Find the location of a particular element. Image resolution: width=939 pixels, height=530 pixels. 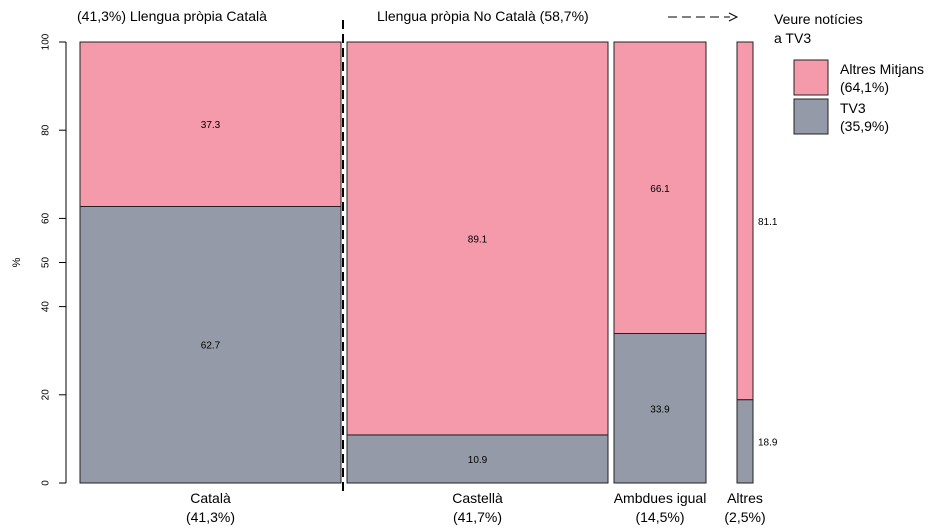

header-right: Llengua pròpia No Català (58,7%) is located at coordinates (483, 16).